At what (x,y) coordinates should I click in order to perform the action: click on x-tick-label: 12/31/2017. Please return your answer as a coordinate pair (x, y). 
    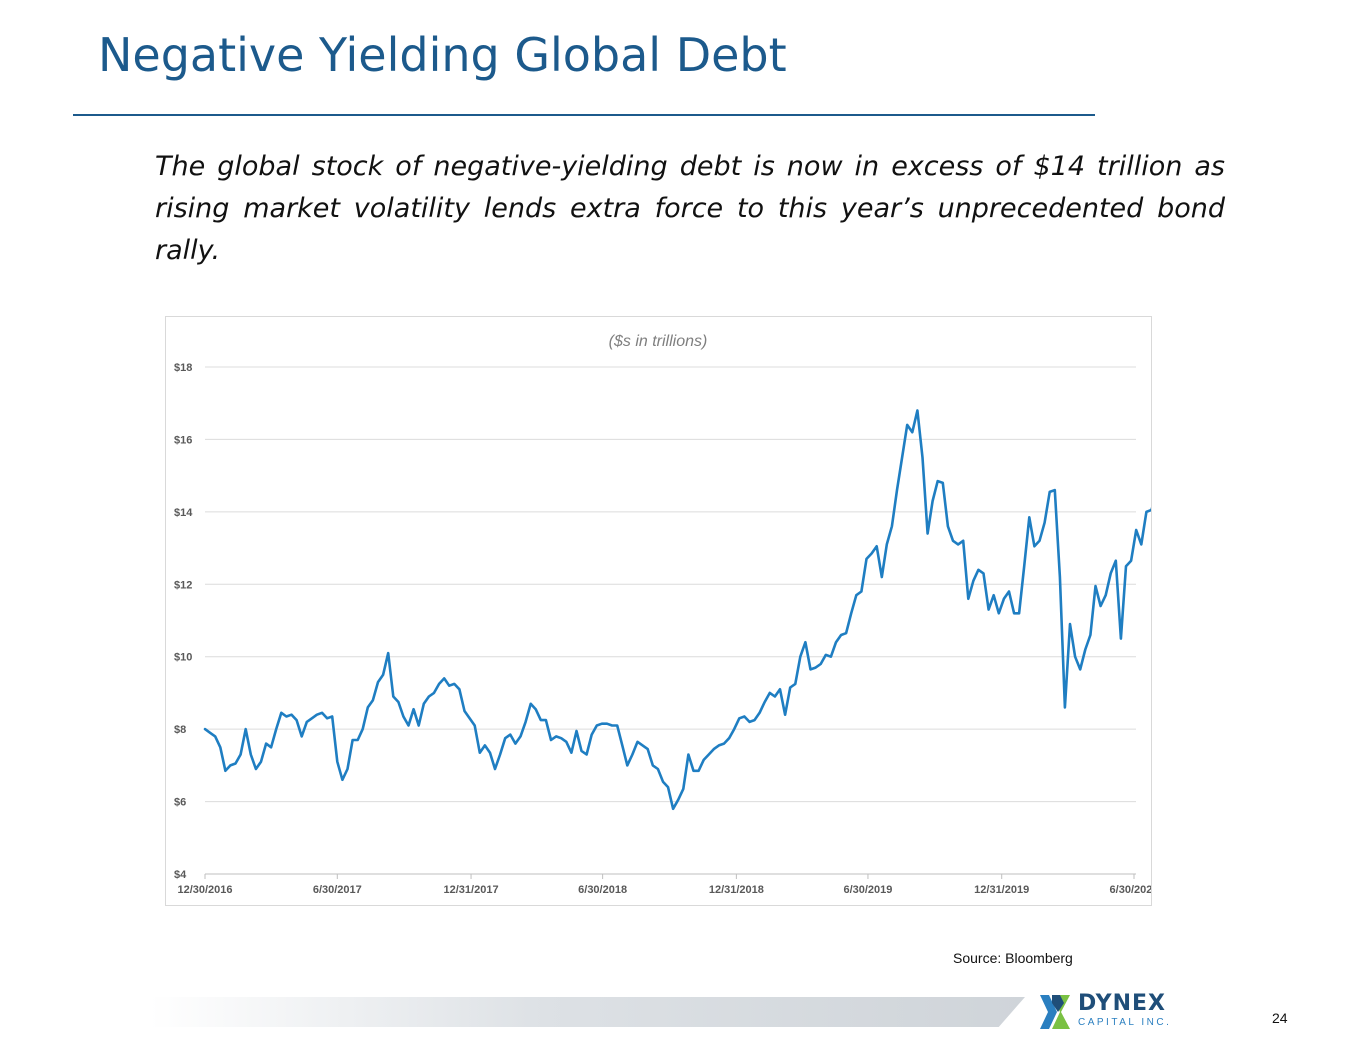
    Looking at the image, I should click on (471, 890).